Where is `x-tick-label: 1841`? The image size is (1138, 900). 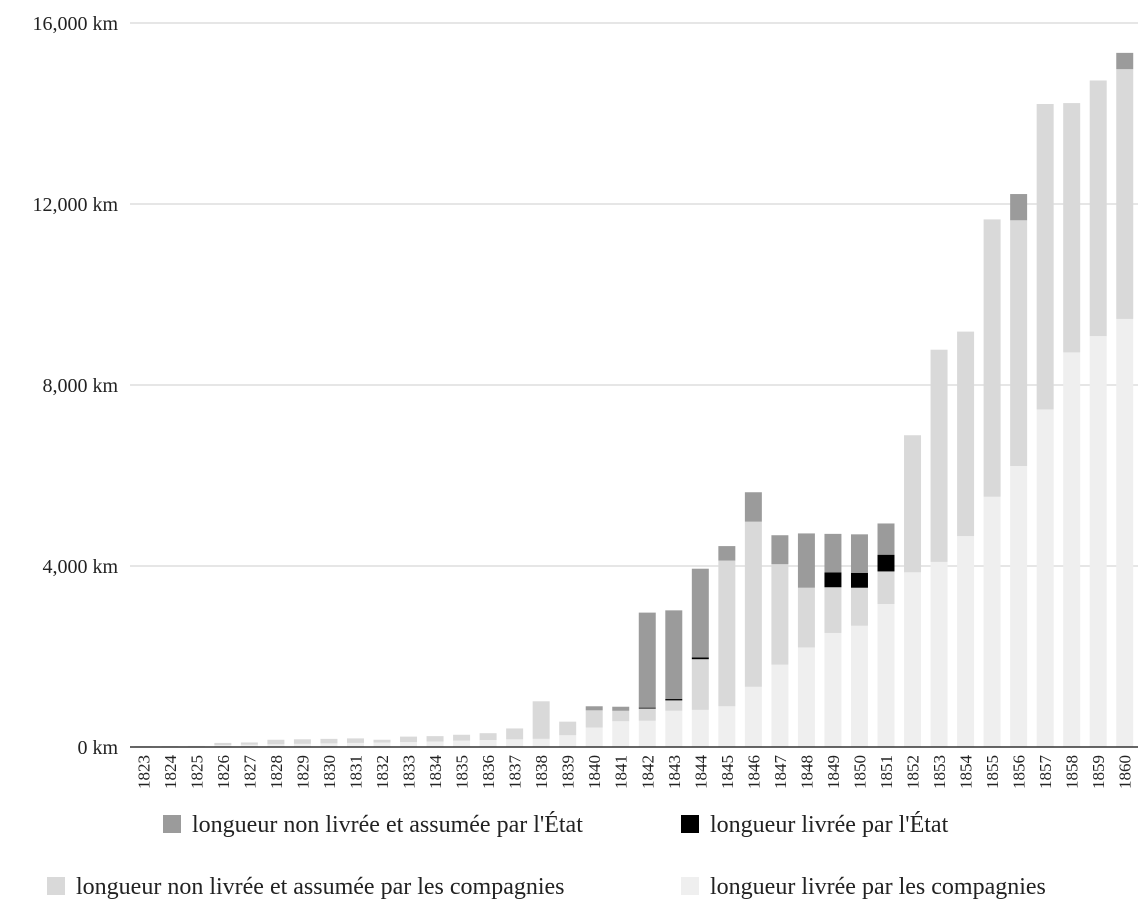 x-tick-label: 1841 is located at coordinates (621, 772).